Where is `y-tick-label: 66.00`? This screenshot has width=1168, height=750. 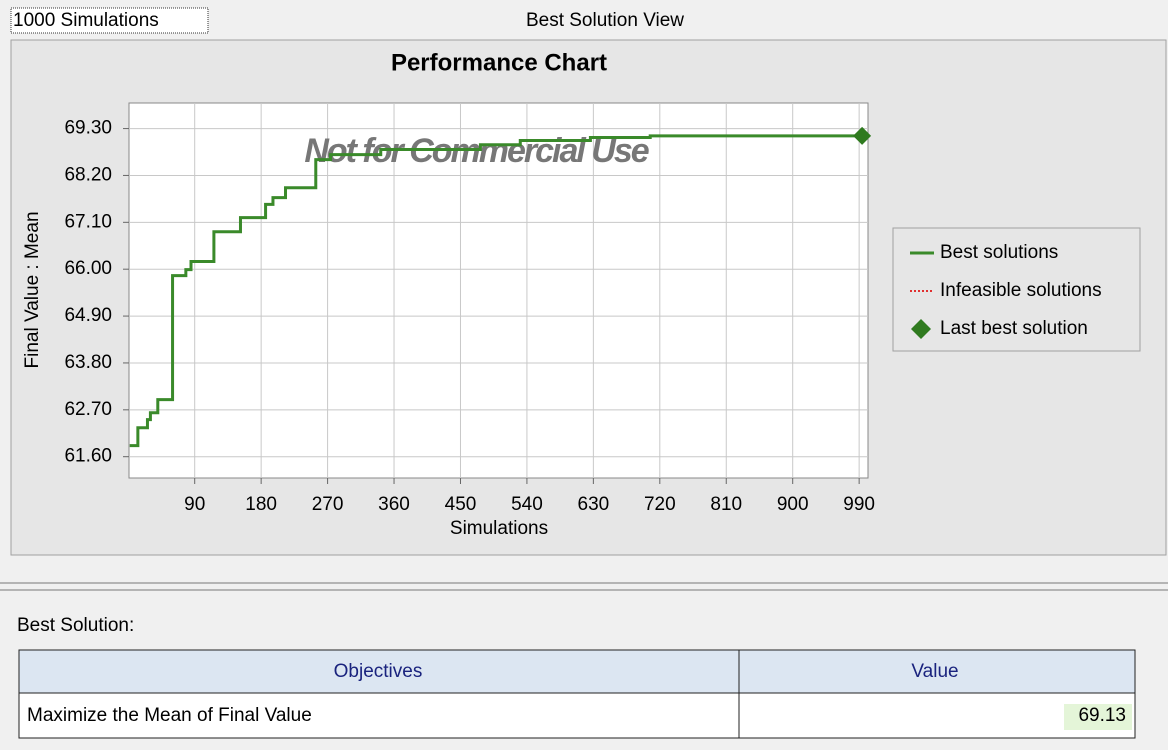 y-tick-label: 66.00 is located at coordinates (88, 268).